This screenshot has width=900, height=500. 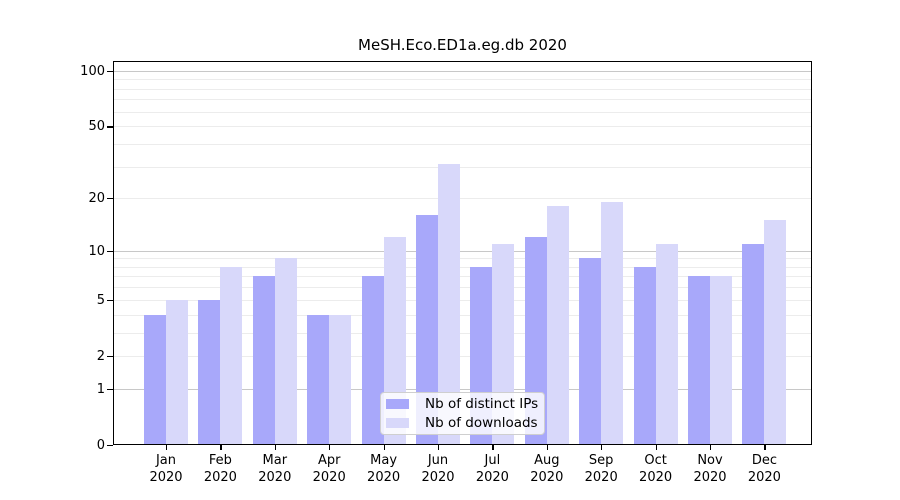 I want to click on x-tick-label-jul: Jul 2020, so click(x=492, y=469).